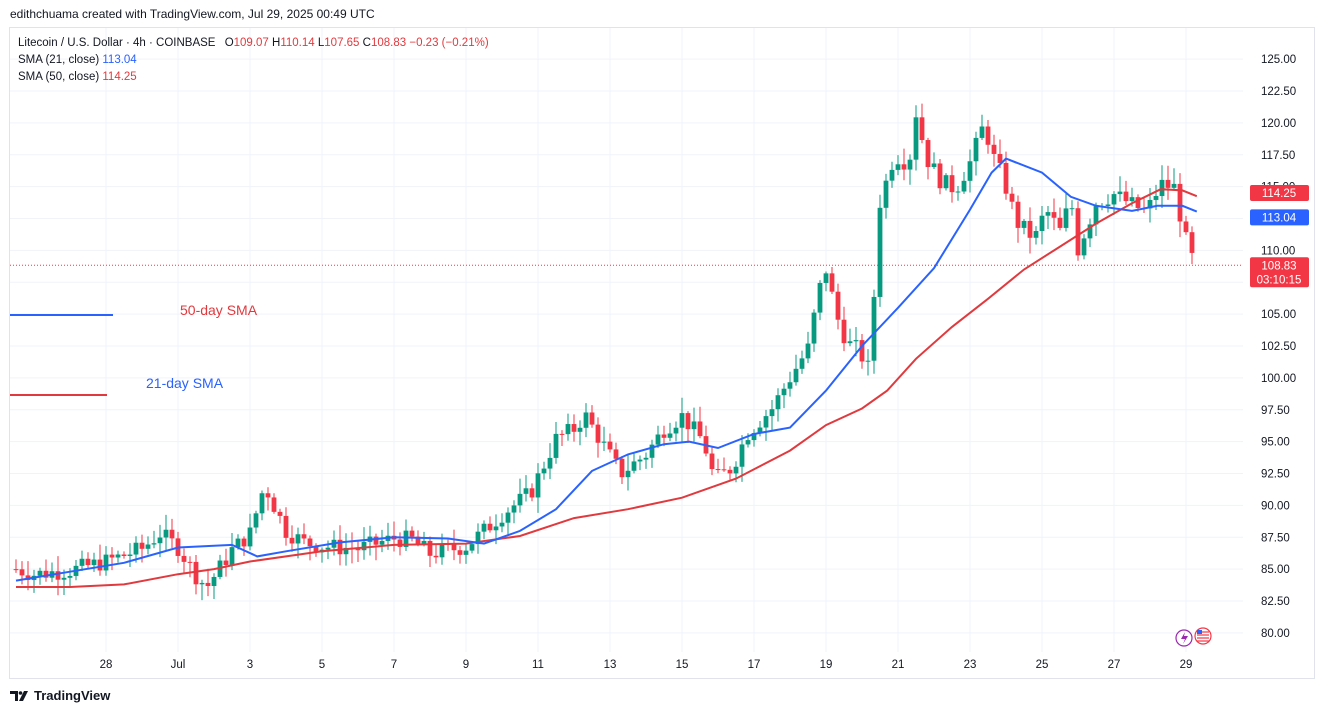  Describe the element at coordinates (1279, 217) in the screenshot. I see `sma21-price-label-bg` at that location.